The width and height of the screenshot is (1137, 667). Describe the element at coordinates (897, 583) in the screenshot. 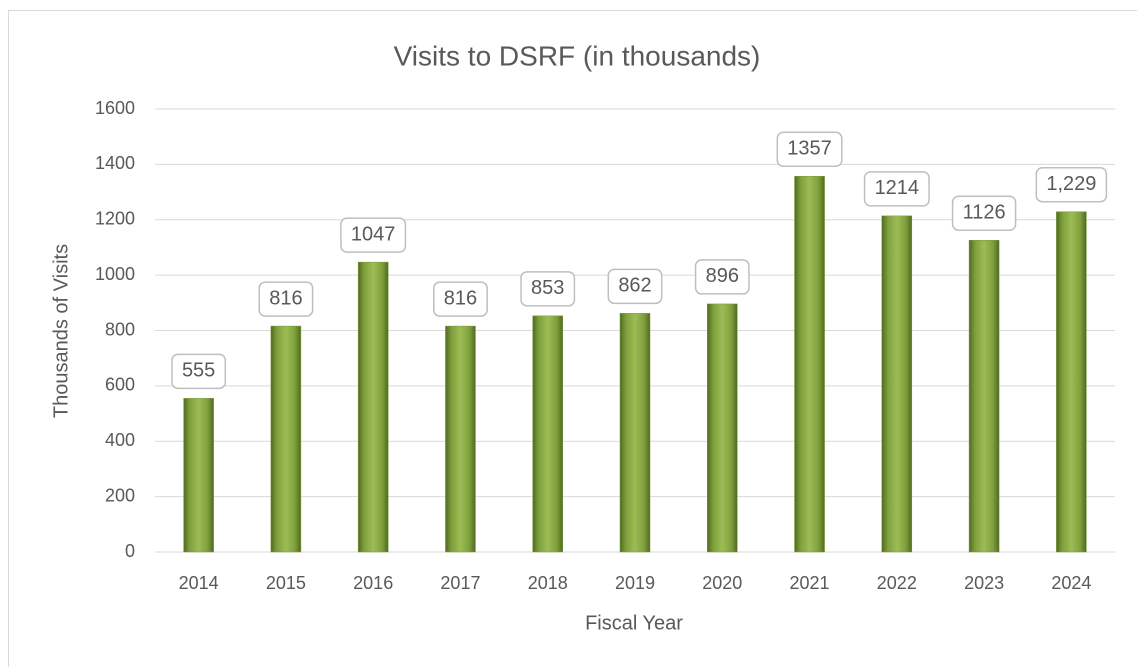

I see `x-tick-label: 2022` at that location.